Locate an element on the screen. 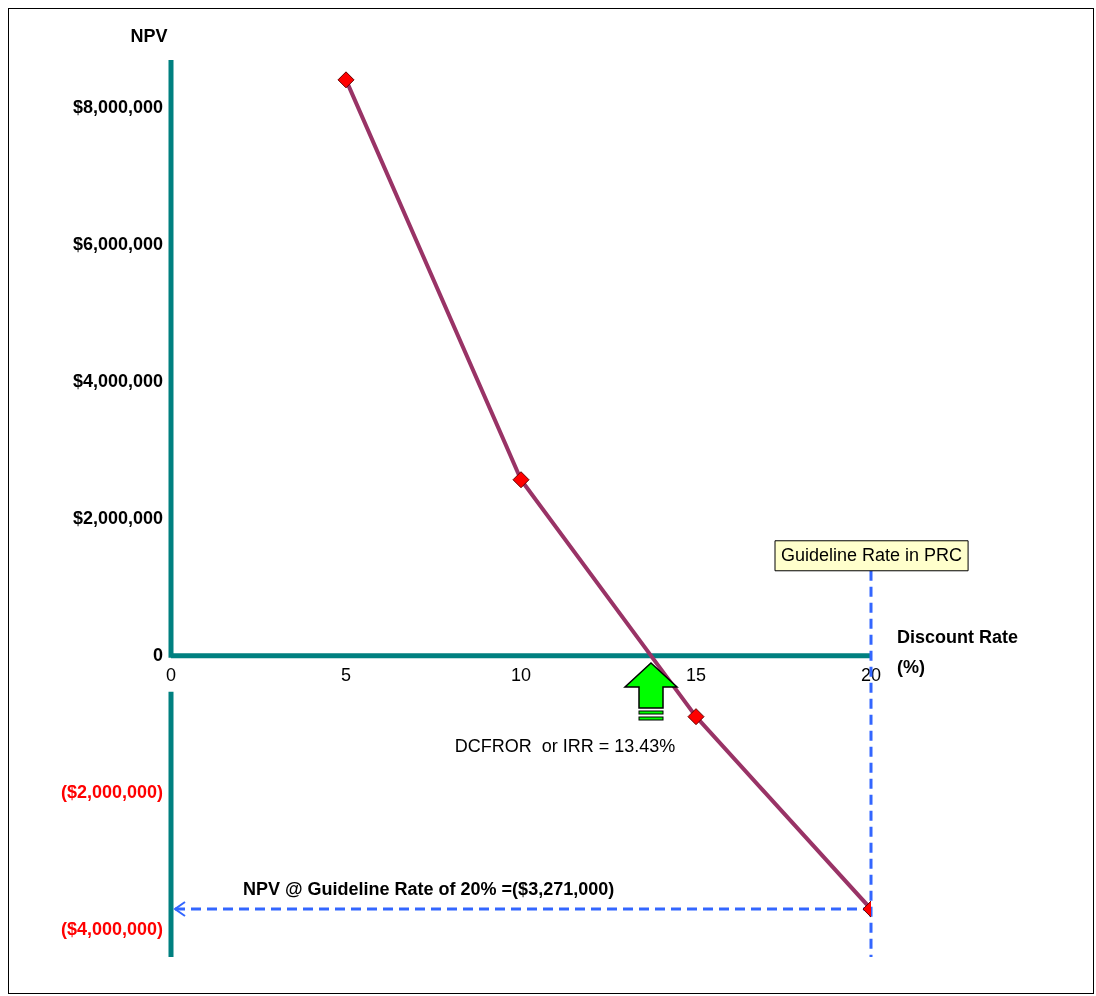  y-tick-label: $8,000,000 is located at coordinates (117, 106).